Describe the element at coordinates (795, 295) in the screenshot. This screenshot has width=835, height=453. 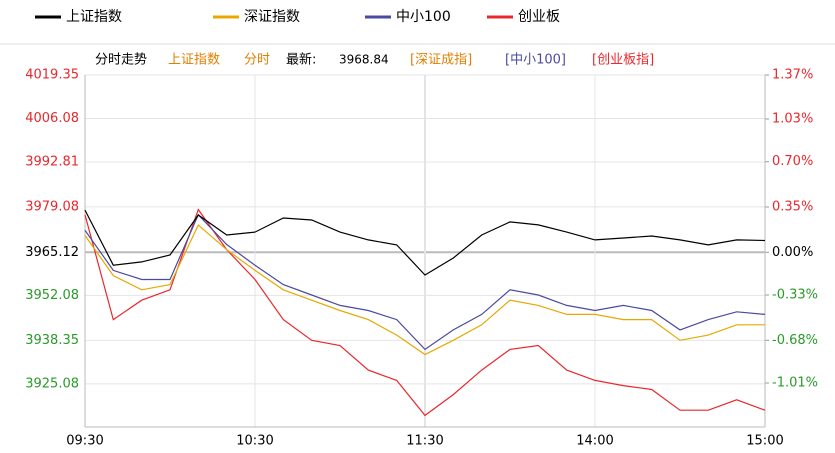
I see `y2-tick-label: -0.33%` at that location.